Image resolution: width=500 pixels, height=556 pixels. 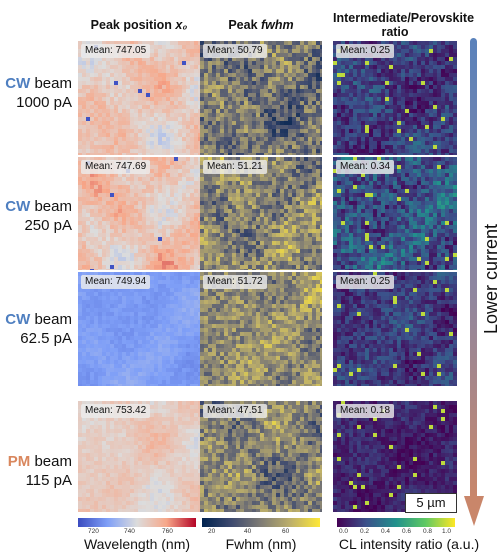 What do you see at coordinates (404, 25) in the screenshot?
I see `column-title-ratio: Intermediate/Perovskite ratio` at bounding box center [404, 25].